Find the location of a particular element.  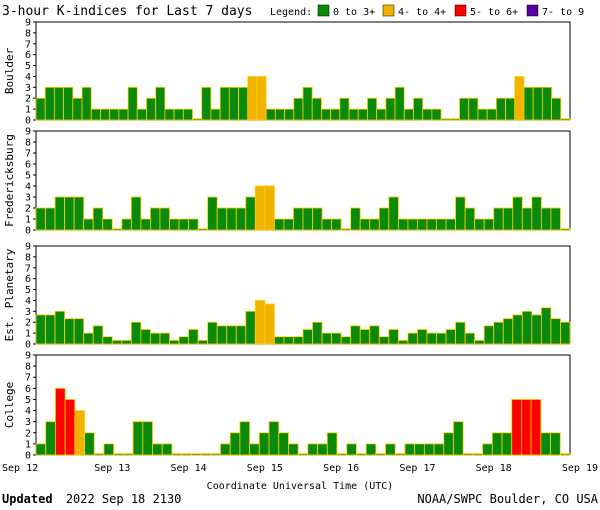

x-tick-label: Sep 17 is located at coordinates (417, 468).